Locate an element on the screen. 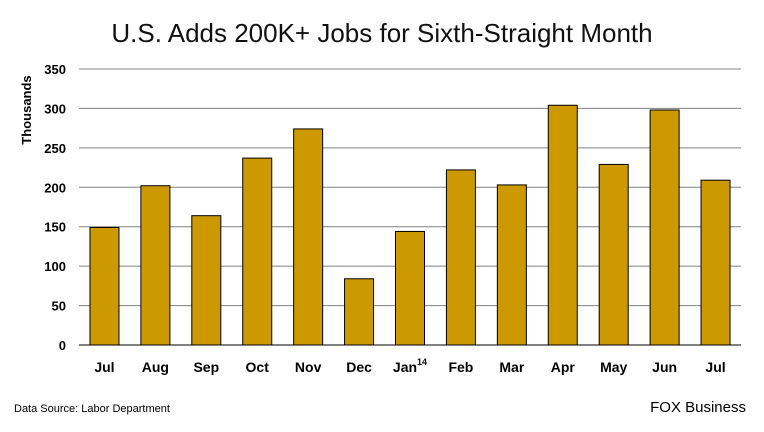 The image size is (764, 432). y-tick-label: 350 is located at coordinates (55, 69).